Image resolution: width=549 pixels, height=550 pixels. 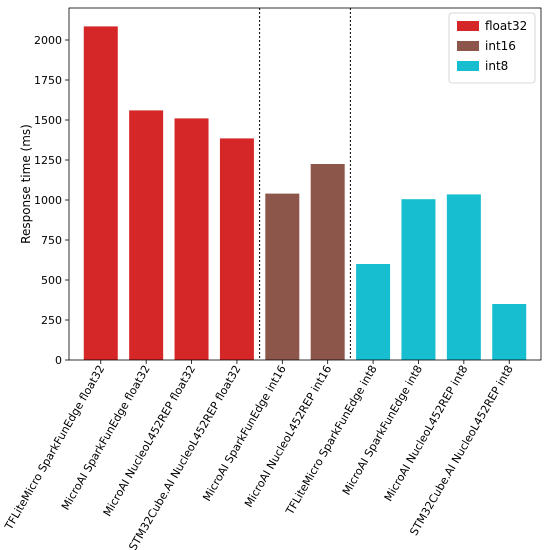 I want to click on group-separators, so click(x=305, y=184).